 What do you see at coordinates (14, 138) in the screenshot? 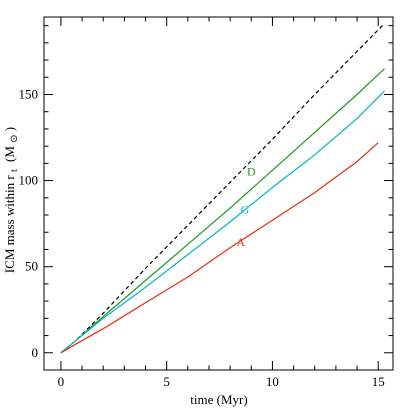
I see `y-axis-label-units-sub: ⊙` at bounding box center [14, 138].